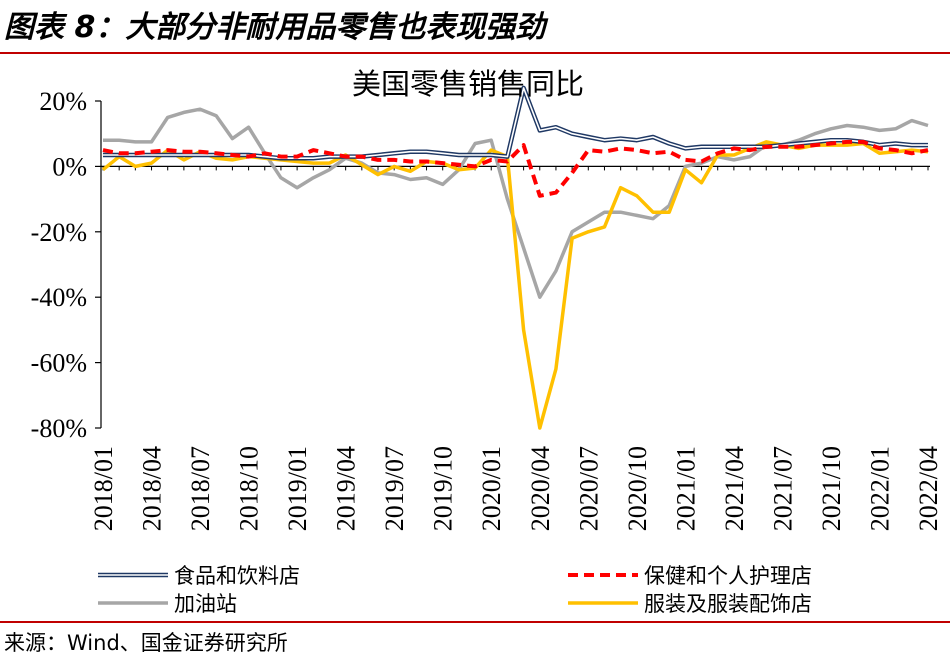 The width and height of the screenshot is (950, 661). I want to click on x-tick-label: 2020/04, so click(540, 488).